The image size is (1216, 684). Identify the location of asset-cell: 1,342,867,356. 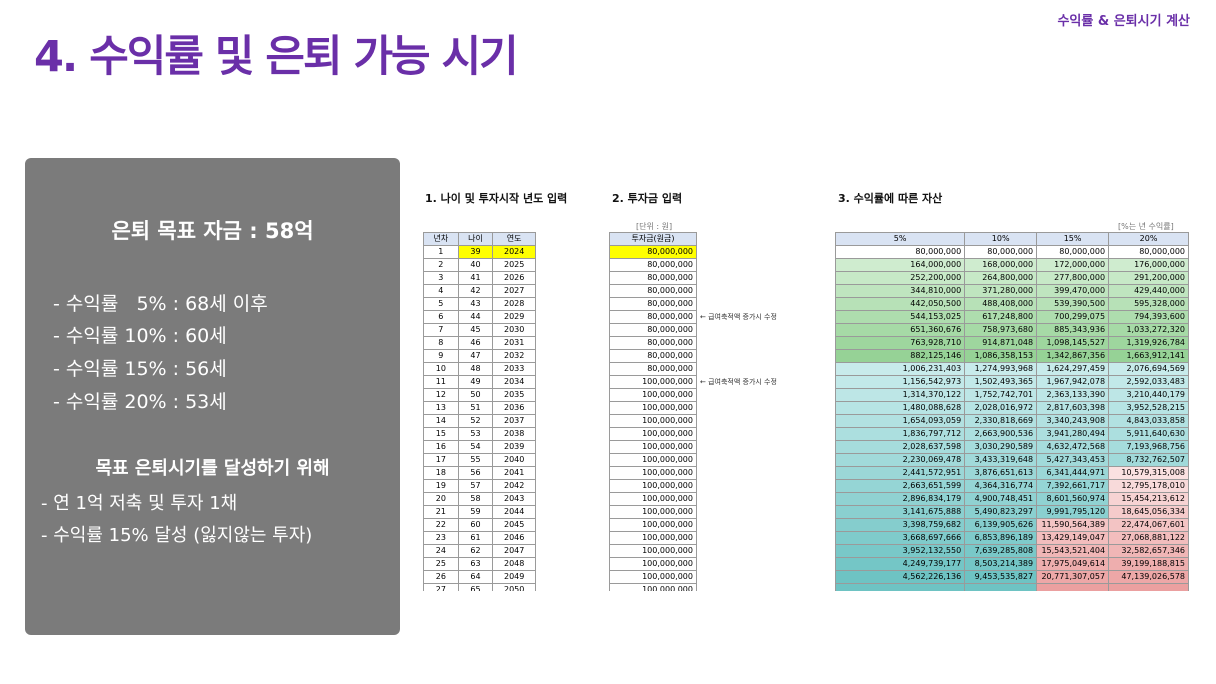
(1073, 356).